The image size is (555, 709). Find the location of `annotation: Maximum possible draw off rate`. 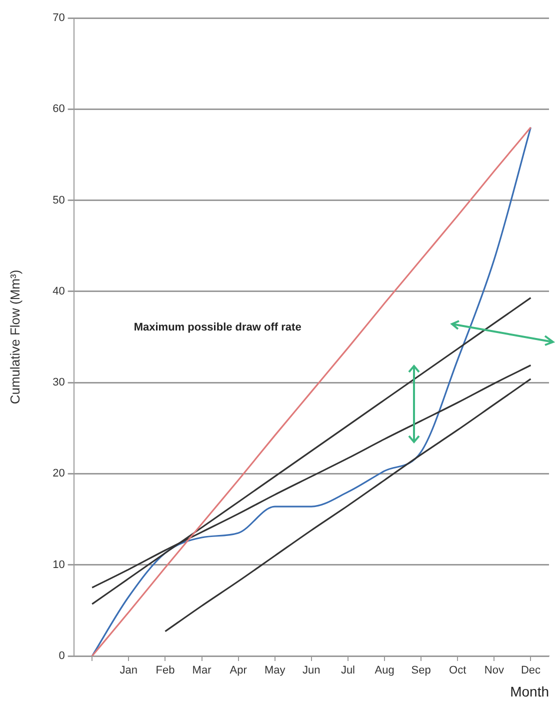

annotation: Maximum possible draw off rate is located at coordinates (218, 327).